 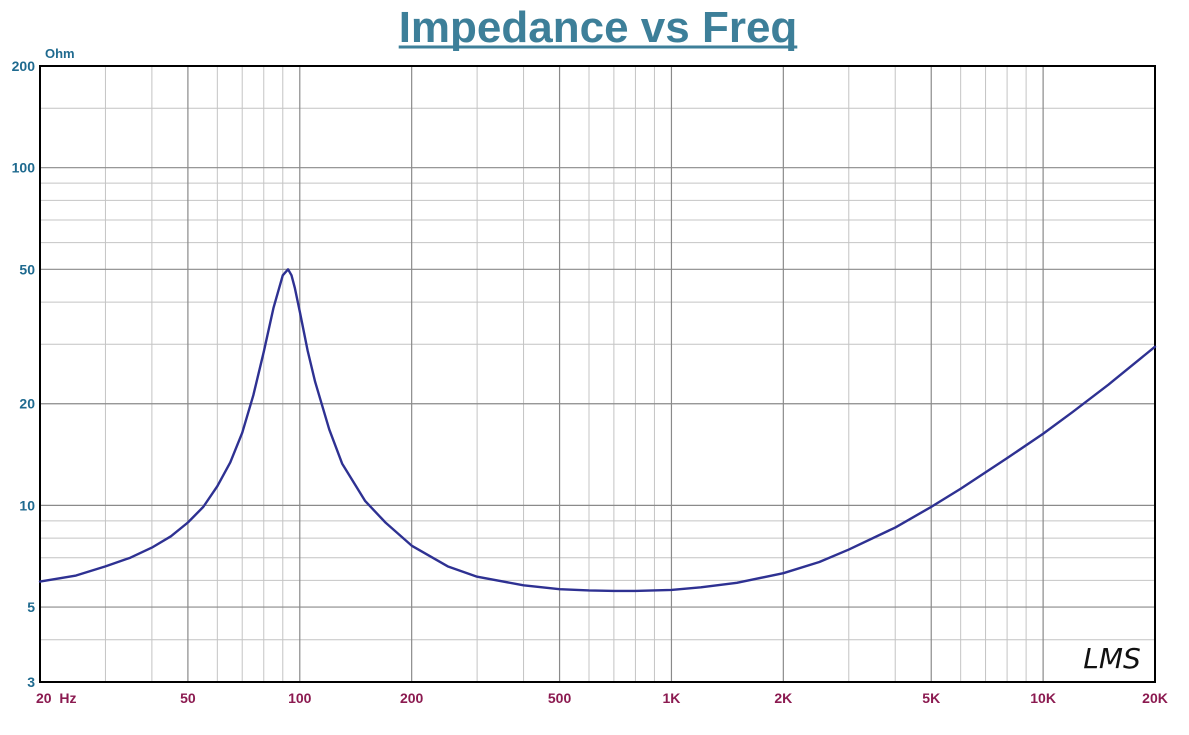 I want to click on y-axis-unit-label: Ohm, so click(x=60, y=53).